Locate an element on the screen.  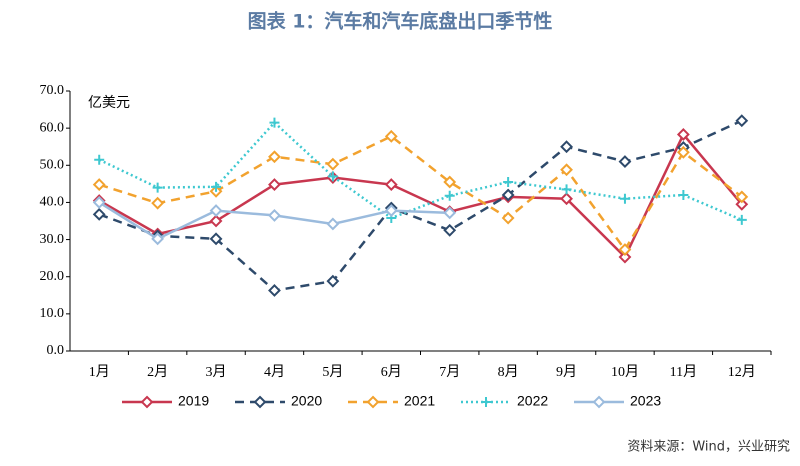
y-axis-label: 亿美元 is located at coordinates (109, 103).